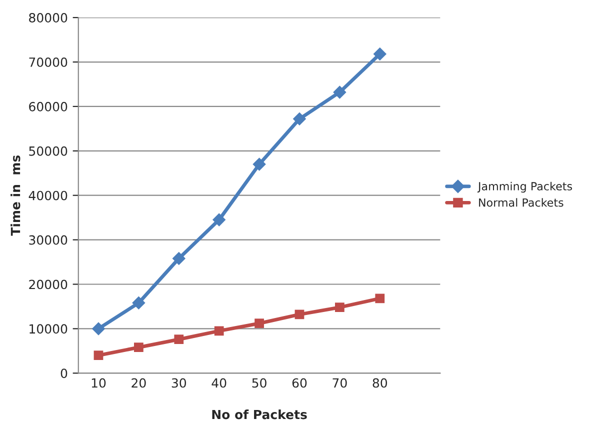 The image size is (603, 439). What do you see at coordinates (48, 62) in the screenshot?
I see `y-tick-label: 70000` at bounding box center [48, 62].